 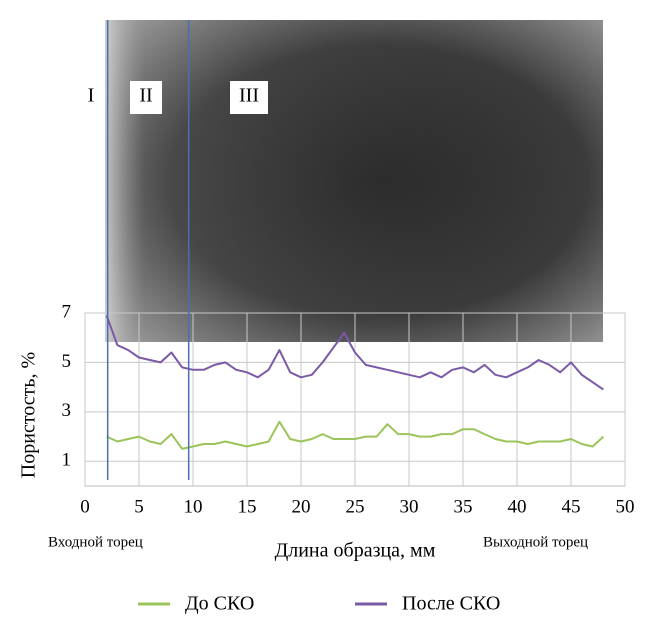 What do you see at coordinates (67, 311) in the screenshot?
I see `y-tick-label: 7` at bounding box center [67, 311].